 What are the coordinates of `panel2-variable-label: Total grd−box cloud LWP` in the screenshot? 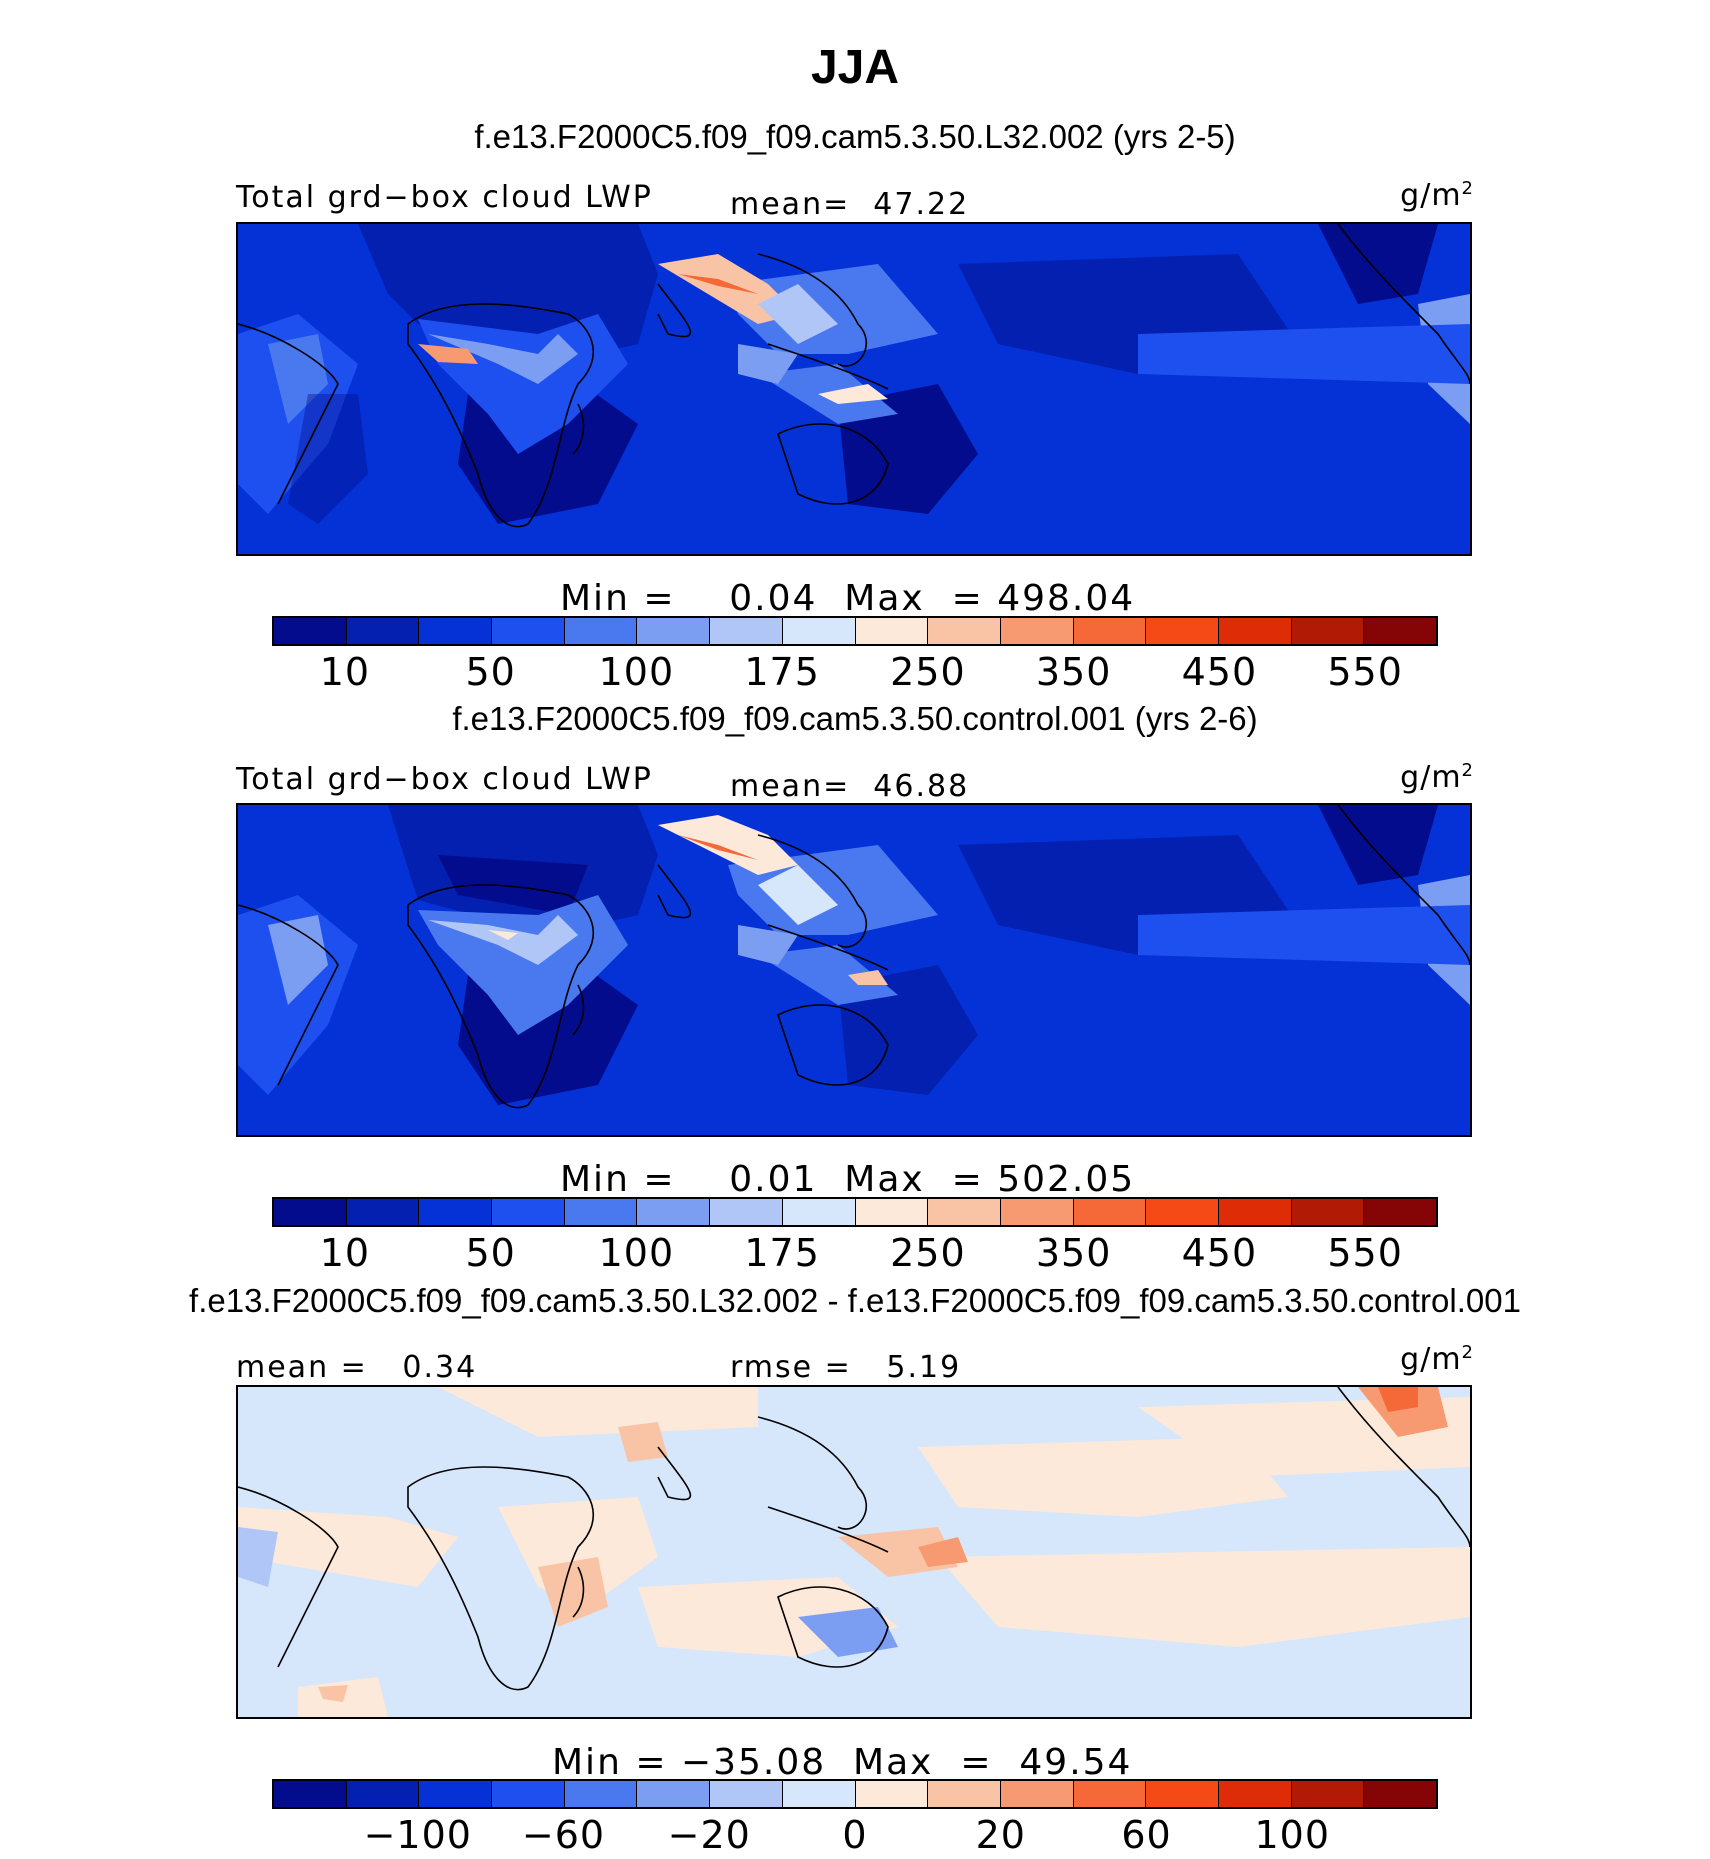 It's located at (444, 779).